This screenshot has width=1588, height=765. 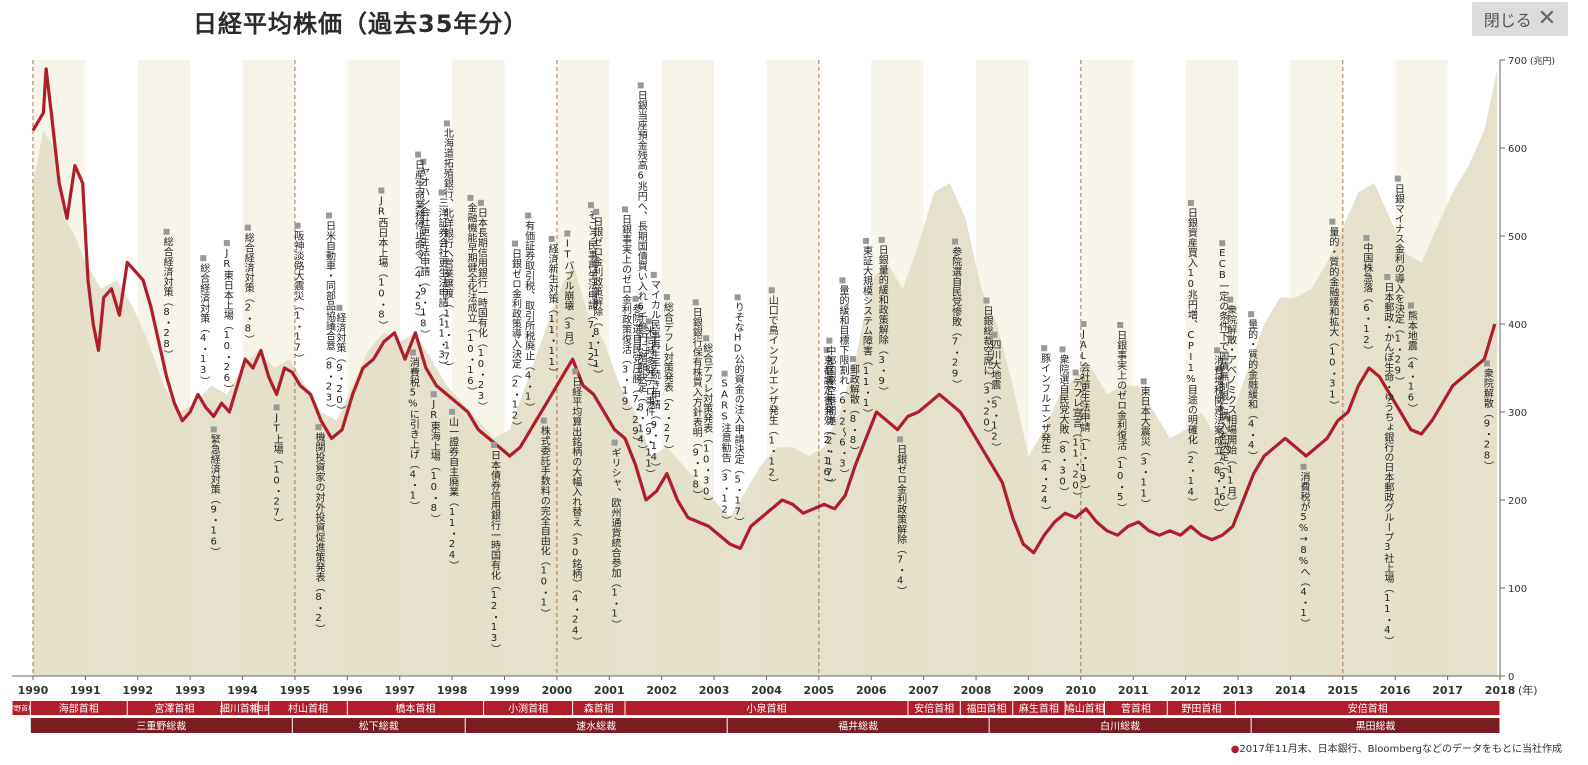 What do you see at coordinates (137, 690) in the screenshot?
I see `x-tick-label: 1992` at bounding box center [137, 690].